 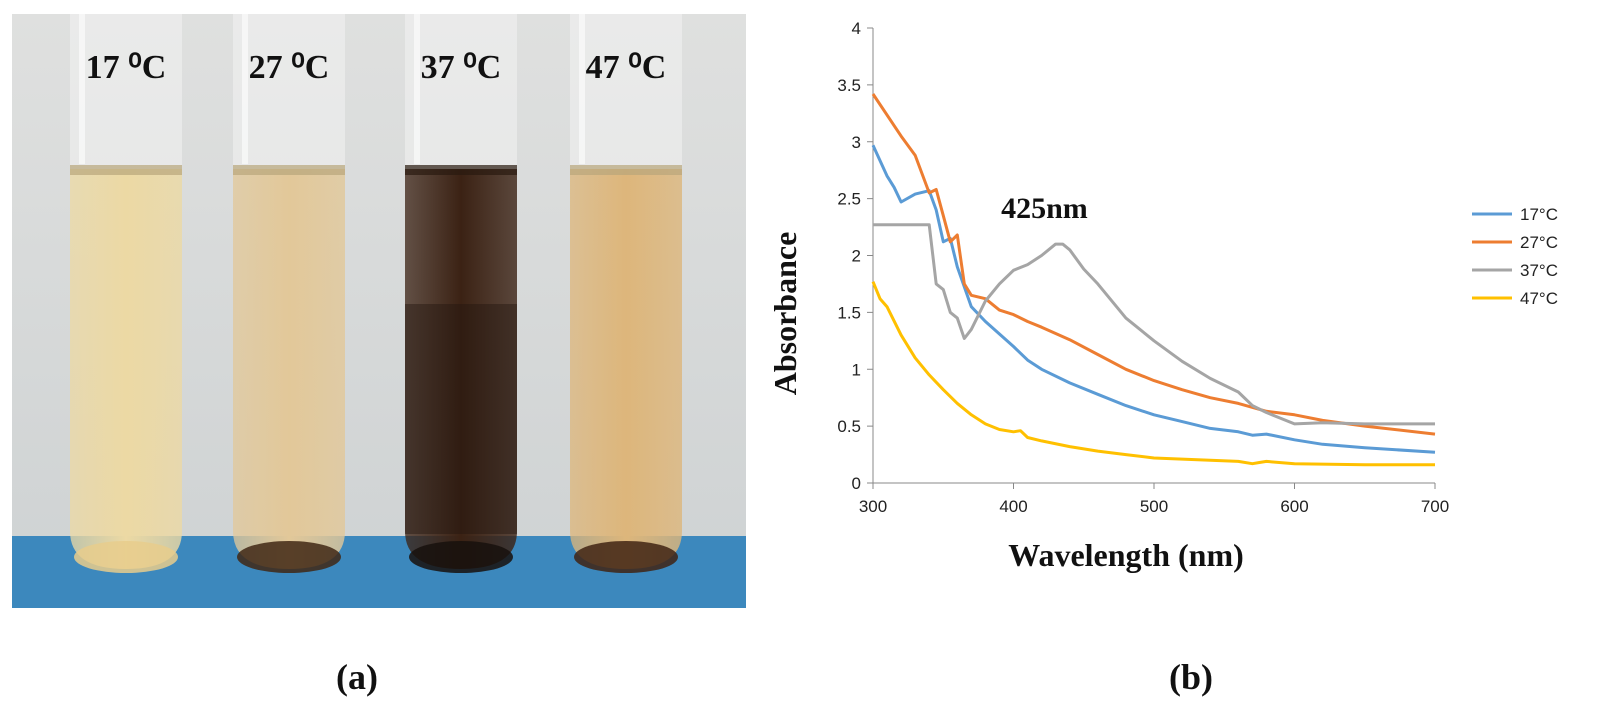 What do you see at coordinates (1539, 214) in the screenshot?
I see `legend-label: 17°C` at bounding box center [1539, 214].